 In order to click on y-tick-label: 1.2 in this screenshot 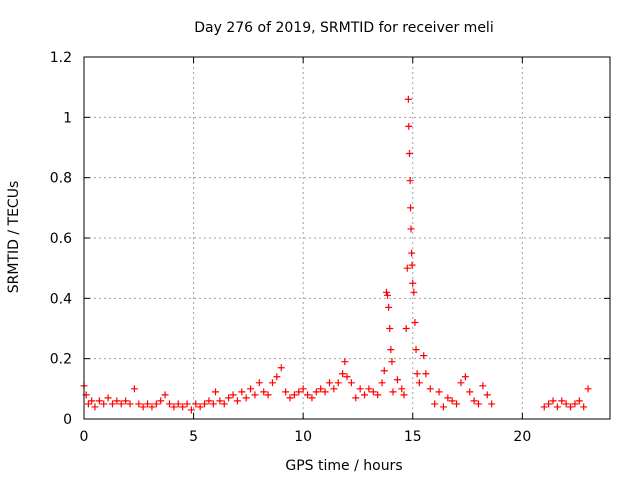, I will do `click(61, 58)`.